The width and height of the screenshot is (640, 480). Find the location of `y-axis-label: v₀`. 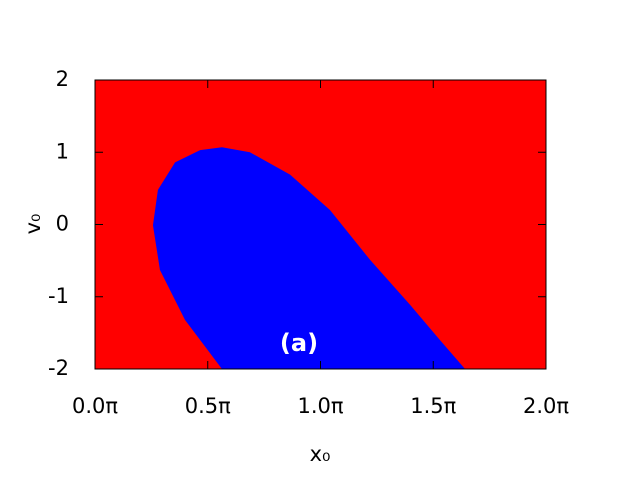

y-axis-label: v₀ is located at coordinates (33, 224).